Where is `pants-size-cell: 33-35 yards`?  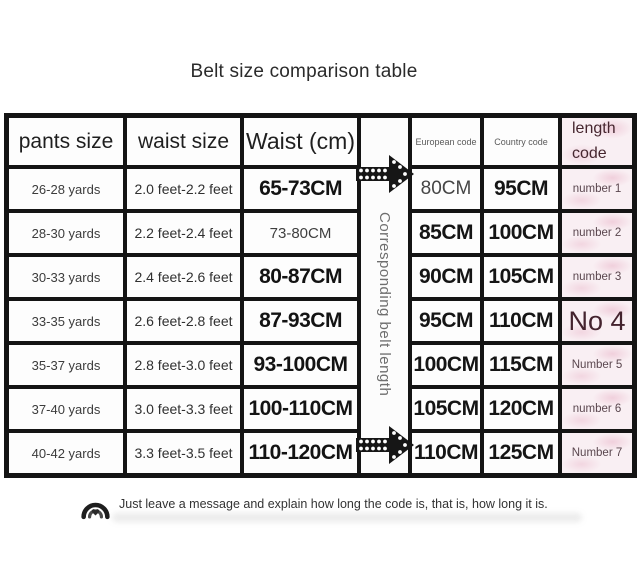
pants-size-cell: 33-35 yards is located at coordinates (66, 321).